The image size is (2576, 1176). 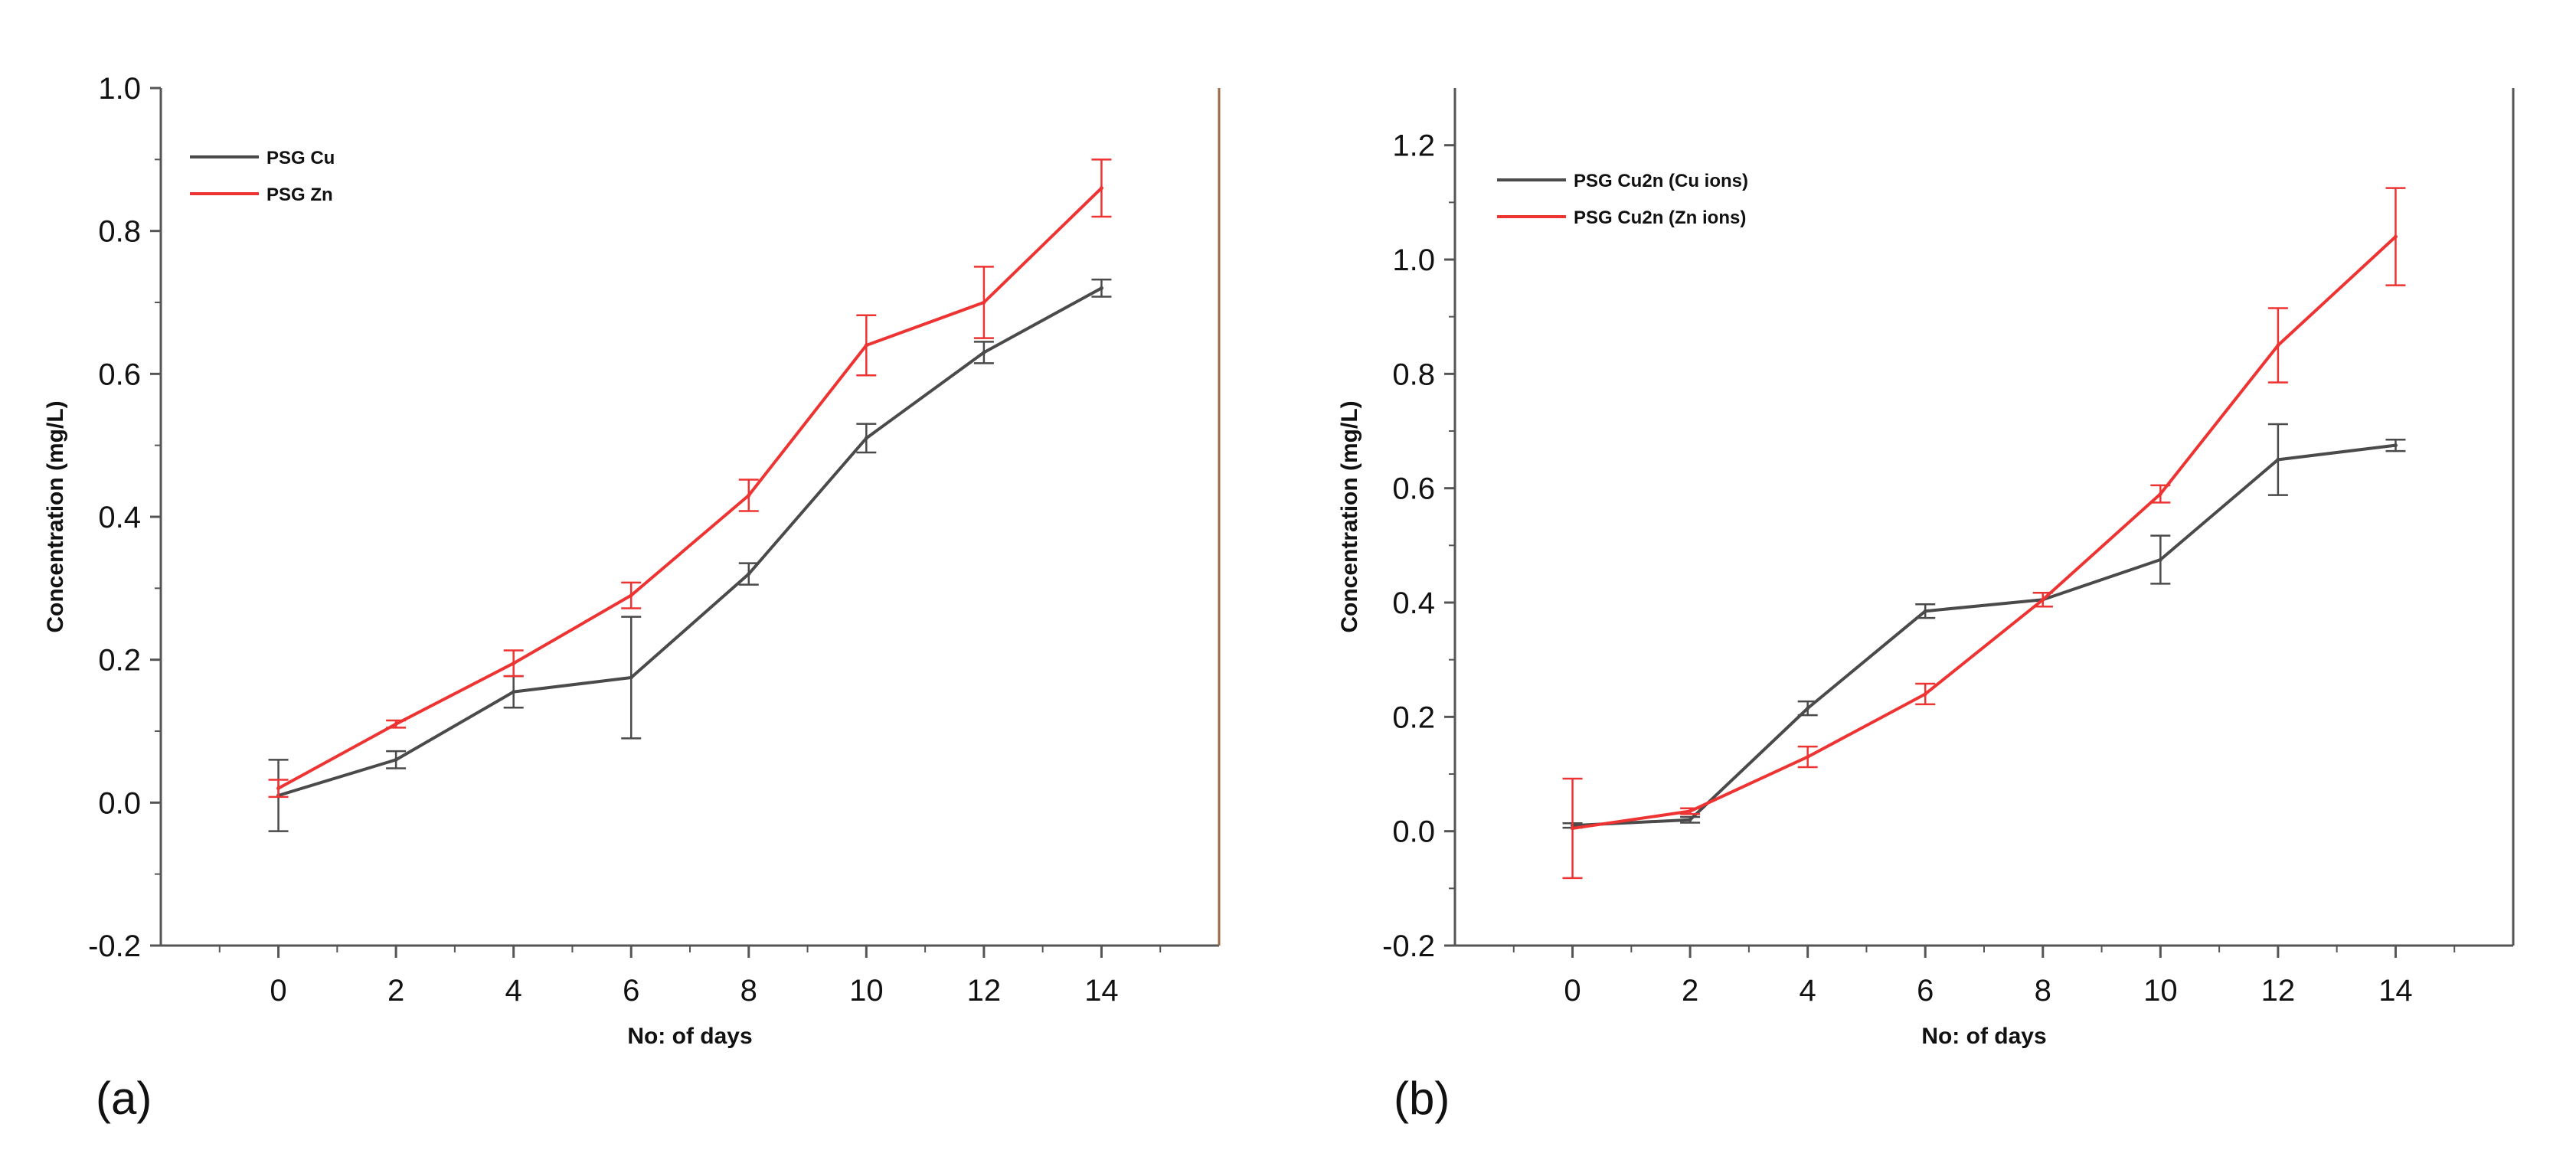 What do you see at coordinates (1422, 1098) in the screenshot?
I see `panel-label: (b)` at bounding box center [1422, 1098].